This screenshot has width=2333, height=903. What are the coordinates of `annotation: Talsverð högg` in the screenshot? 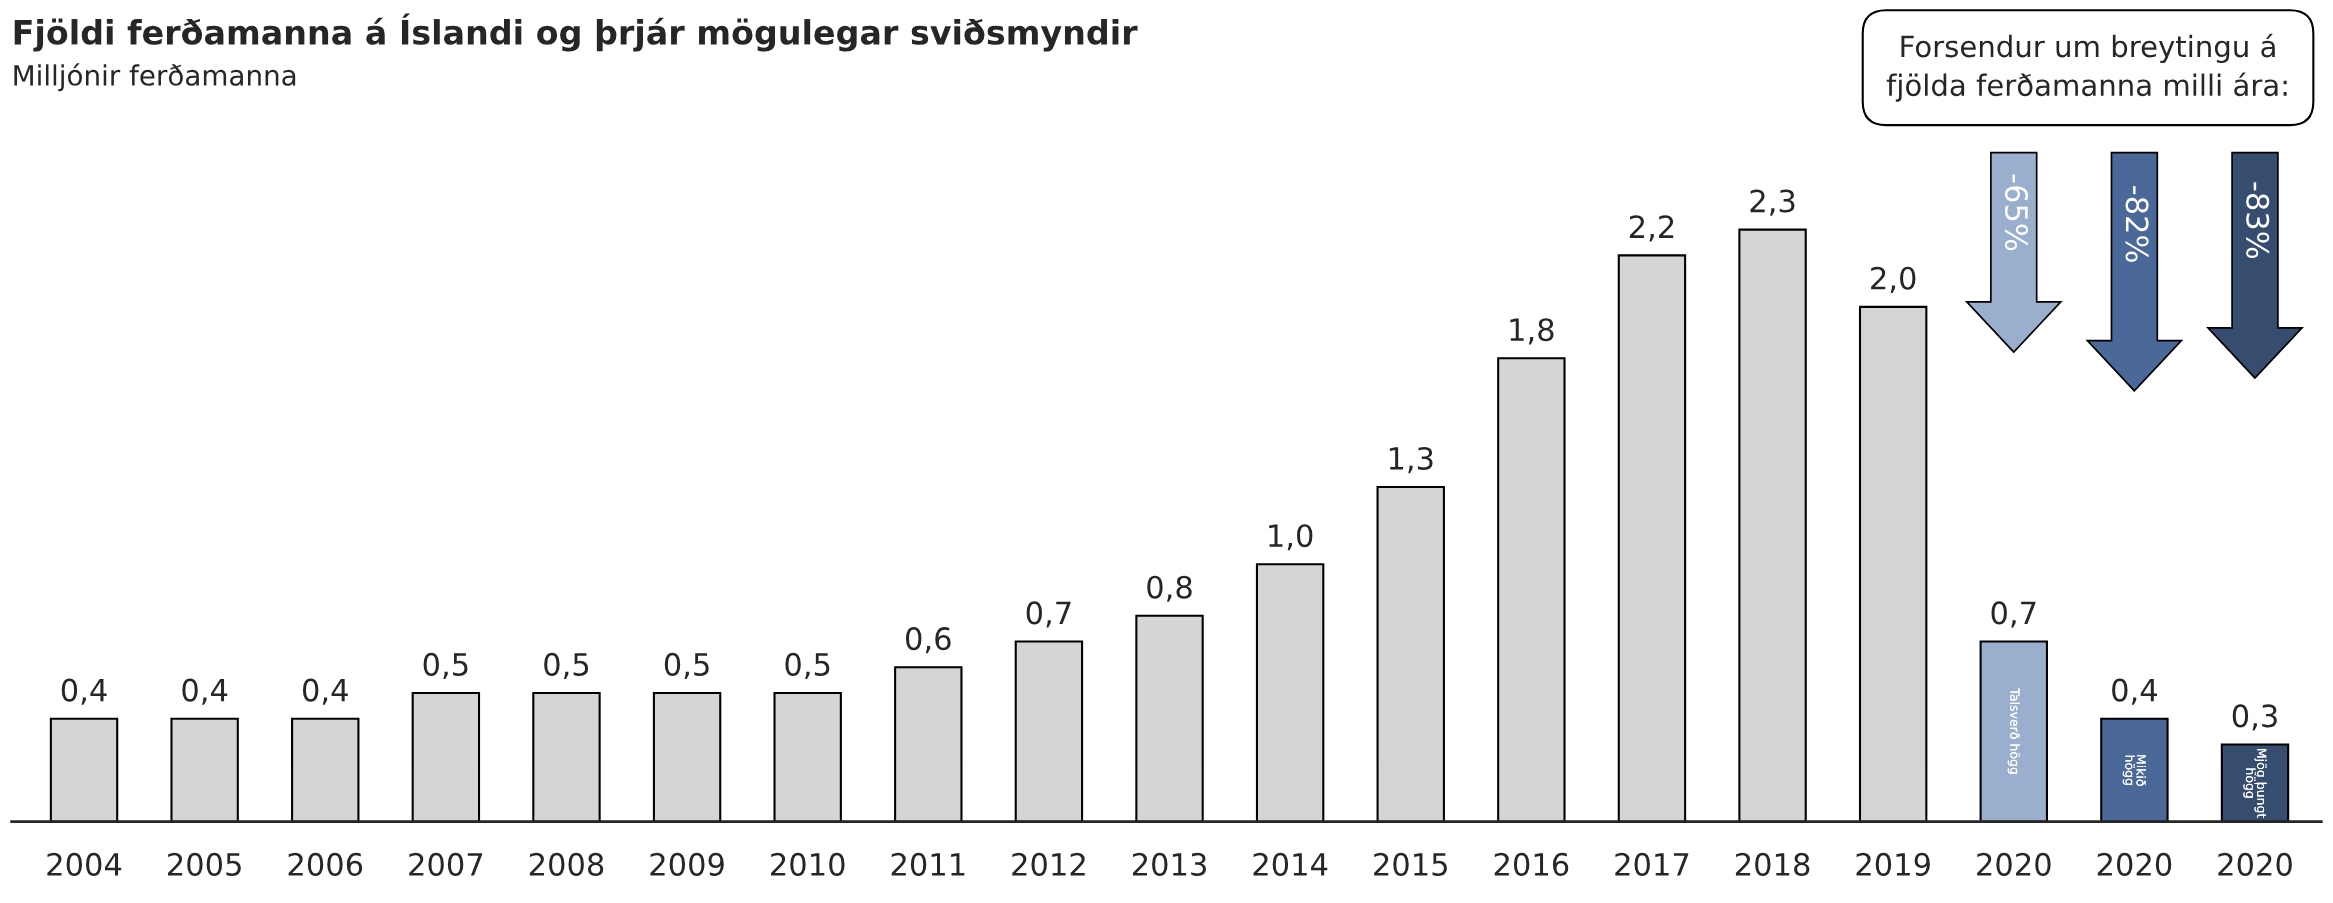 It's located at (2013, 731).